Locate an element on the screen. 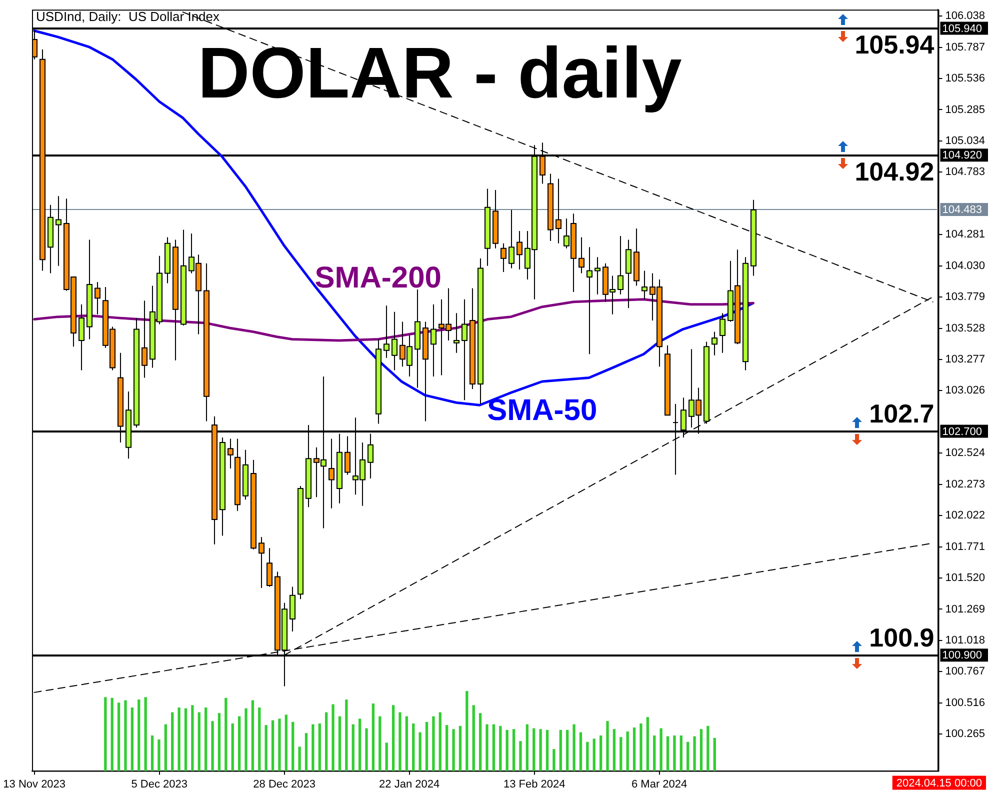 This screenshot has height=800, width=1000. x-tick-label: 5 Dec 2023 is located at coordinates (159, 784).